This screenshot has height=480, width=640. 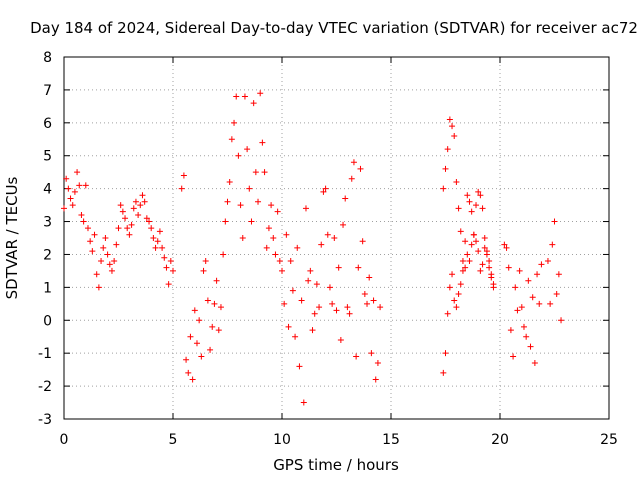 I want to click on x-tick-label: 10, so click(x=282, y=440).